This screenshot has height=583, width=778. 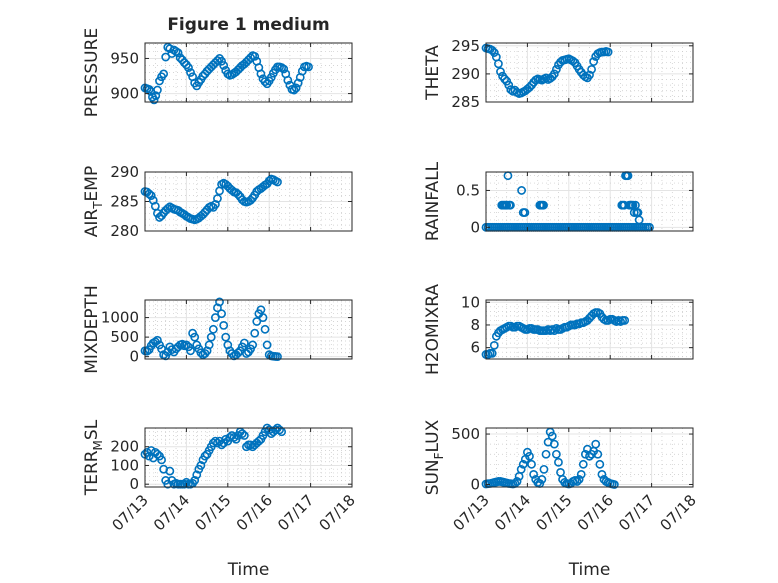 What do you see at coordinates (589, 570) in the screenshot?
I see `x-axis-label: Time` at bounding box center [589, 570].